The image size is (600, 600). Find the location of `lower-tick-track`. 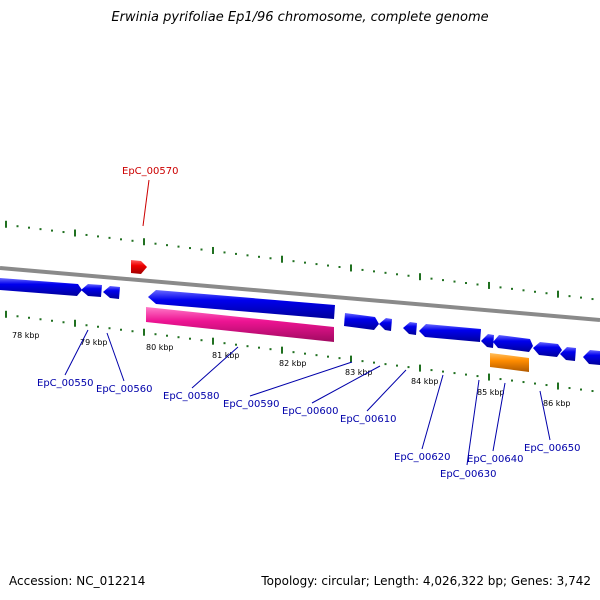

lower-tick-track is located at coordinates (299, 351).